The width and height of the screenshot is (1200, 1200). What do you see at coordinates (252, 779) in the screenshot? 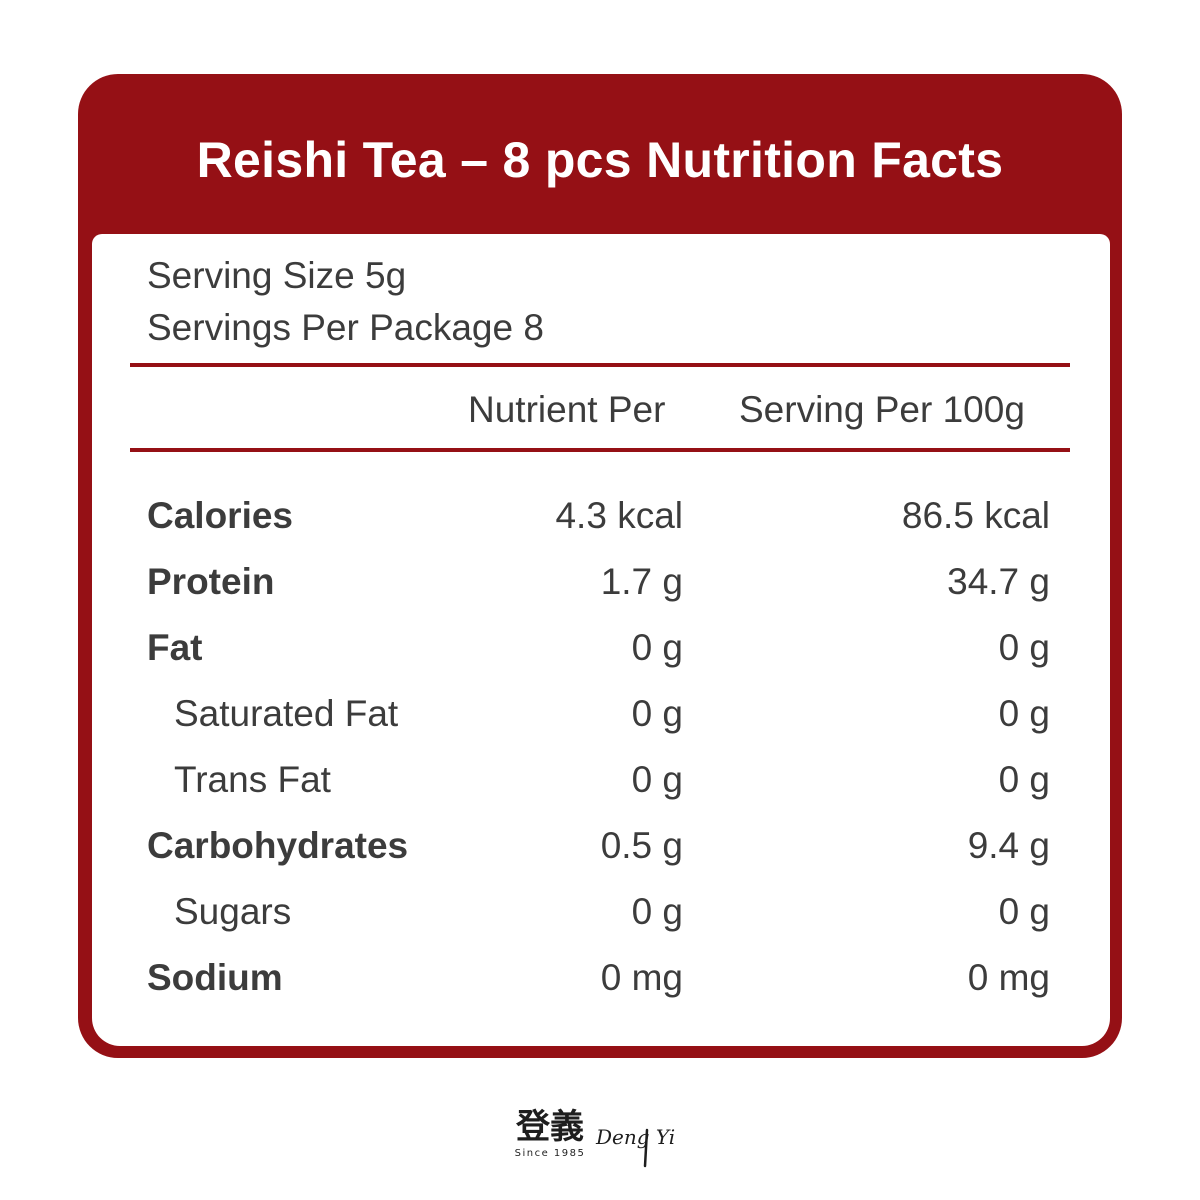
I see `nutrient-label: Trans Fat` at bounding box center [252, 779].